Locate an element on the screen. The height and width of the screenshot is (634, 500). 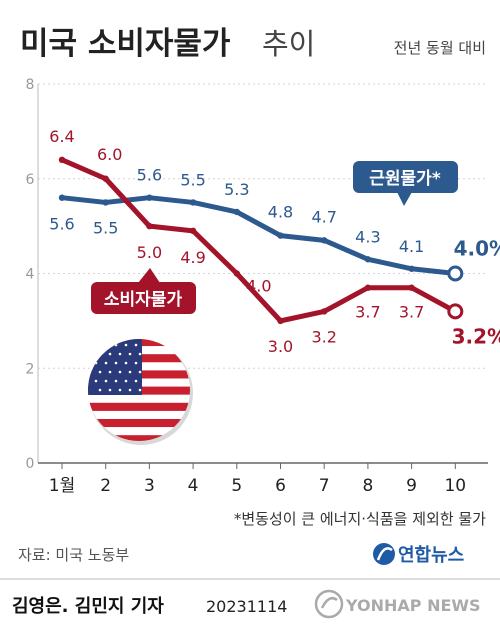
end-point is located at coordinates (455, 311).